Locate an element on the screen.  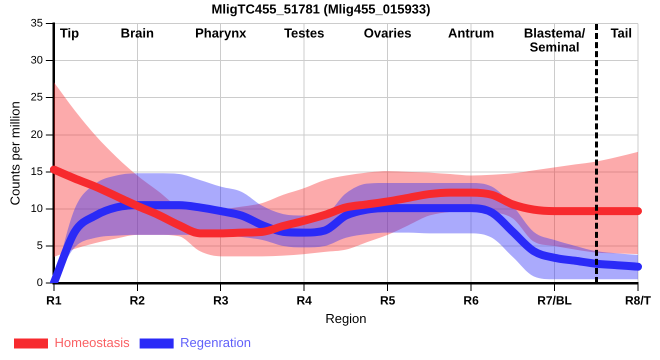
x-axis-title: Region is located at coordinates (346, 318).